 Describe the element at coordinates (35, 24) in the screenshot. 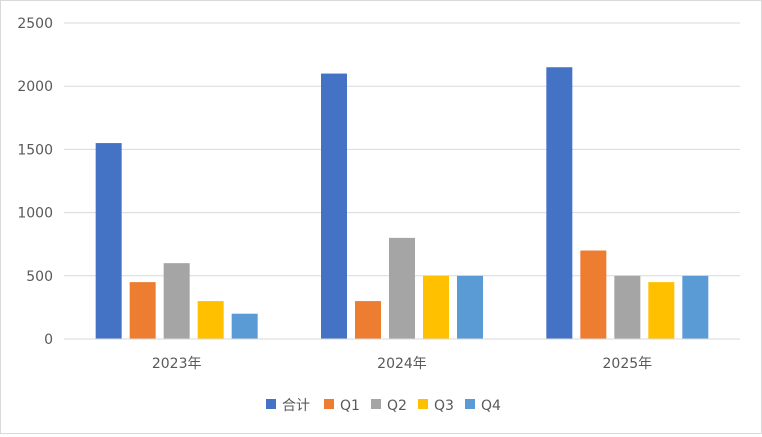

I see `y-tick-label: 2500` at that location.